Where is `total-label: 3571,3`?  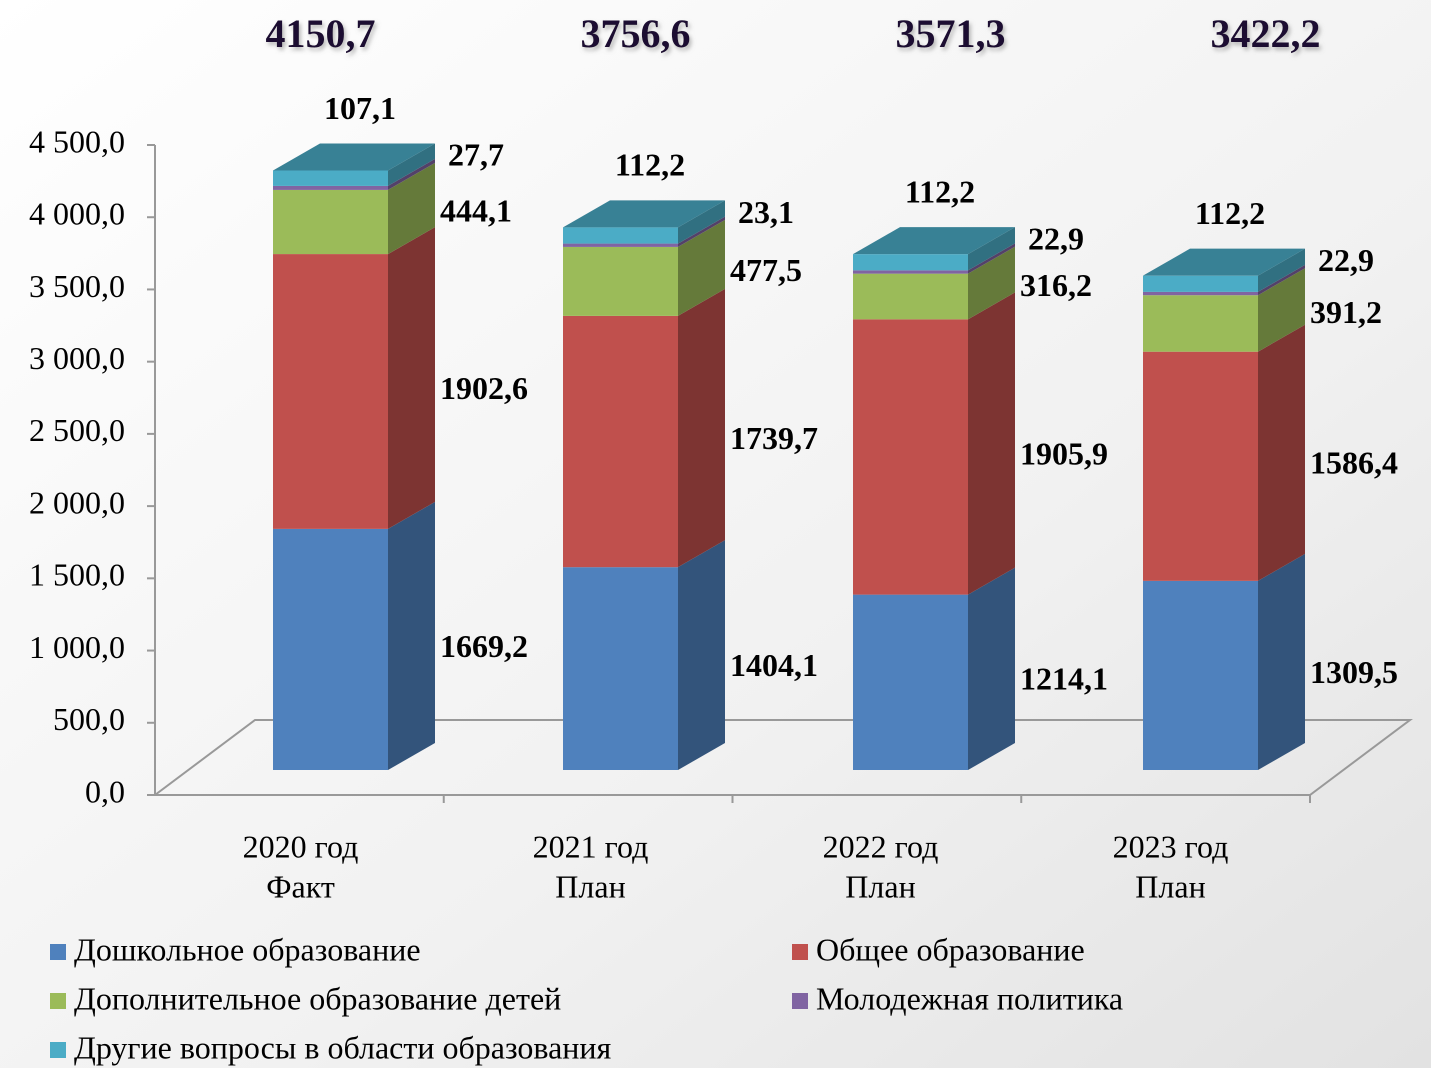 total-label: 3571,3 is located at coordinates (951, 33).